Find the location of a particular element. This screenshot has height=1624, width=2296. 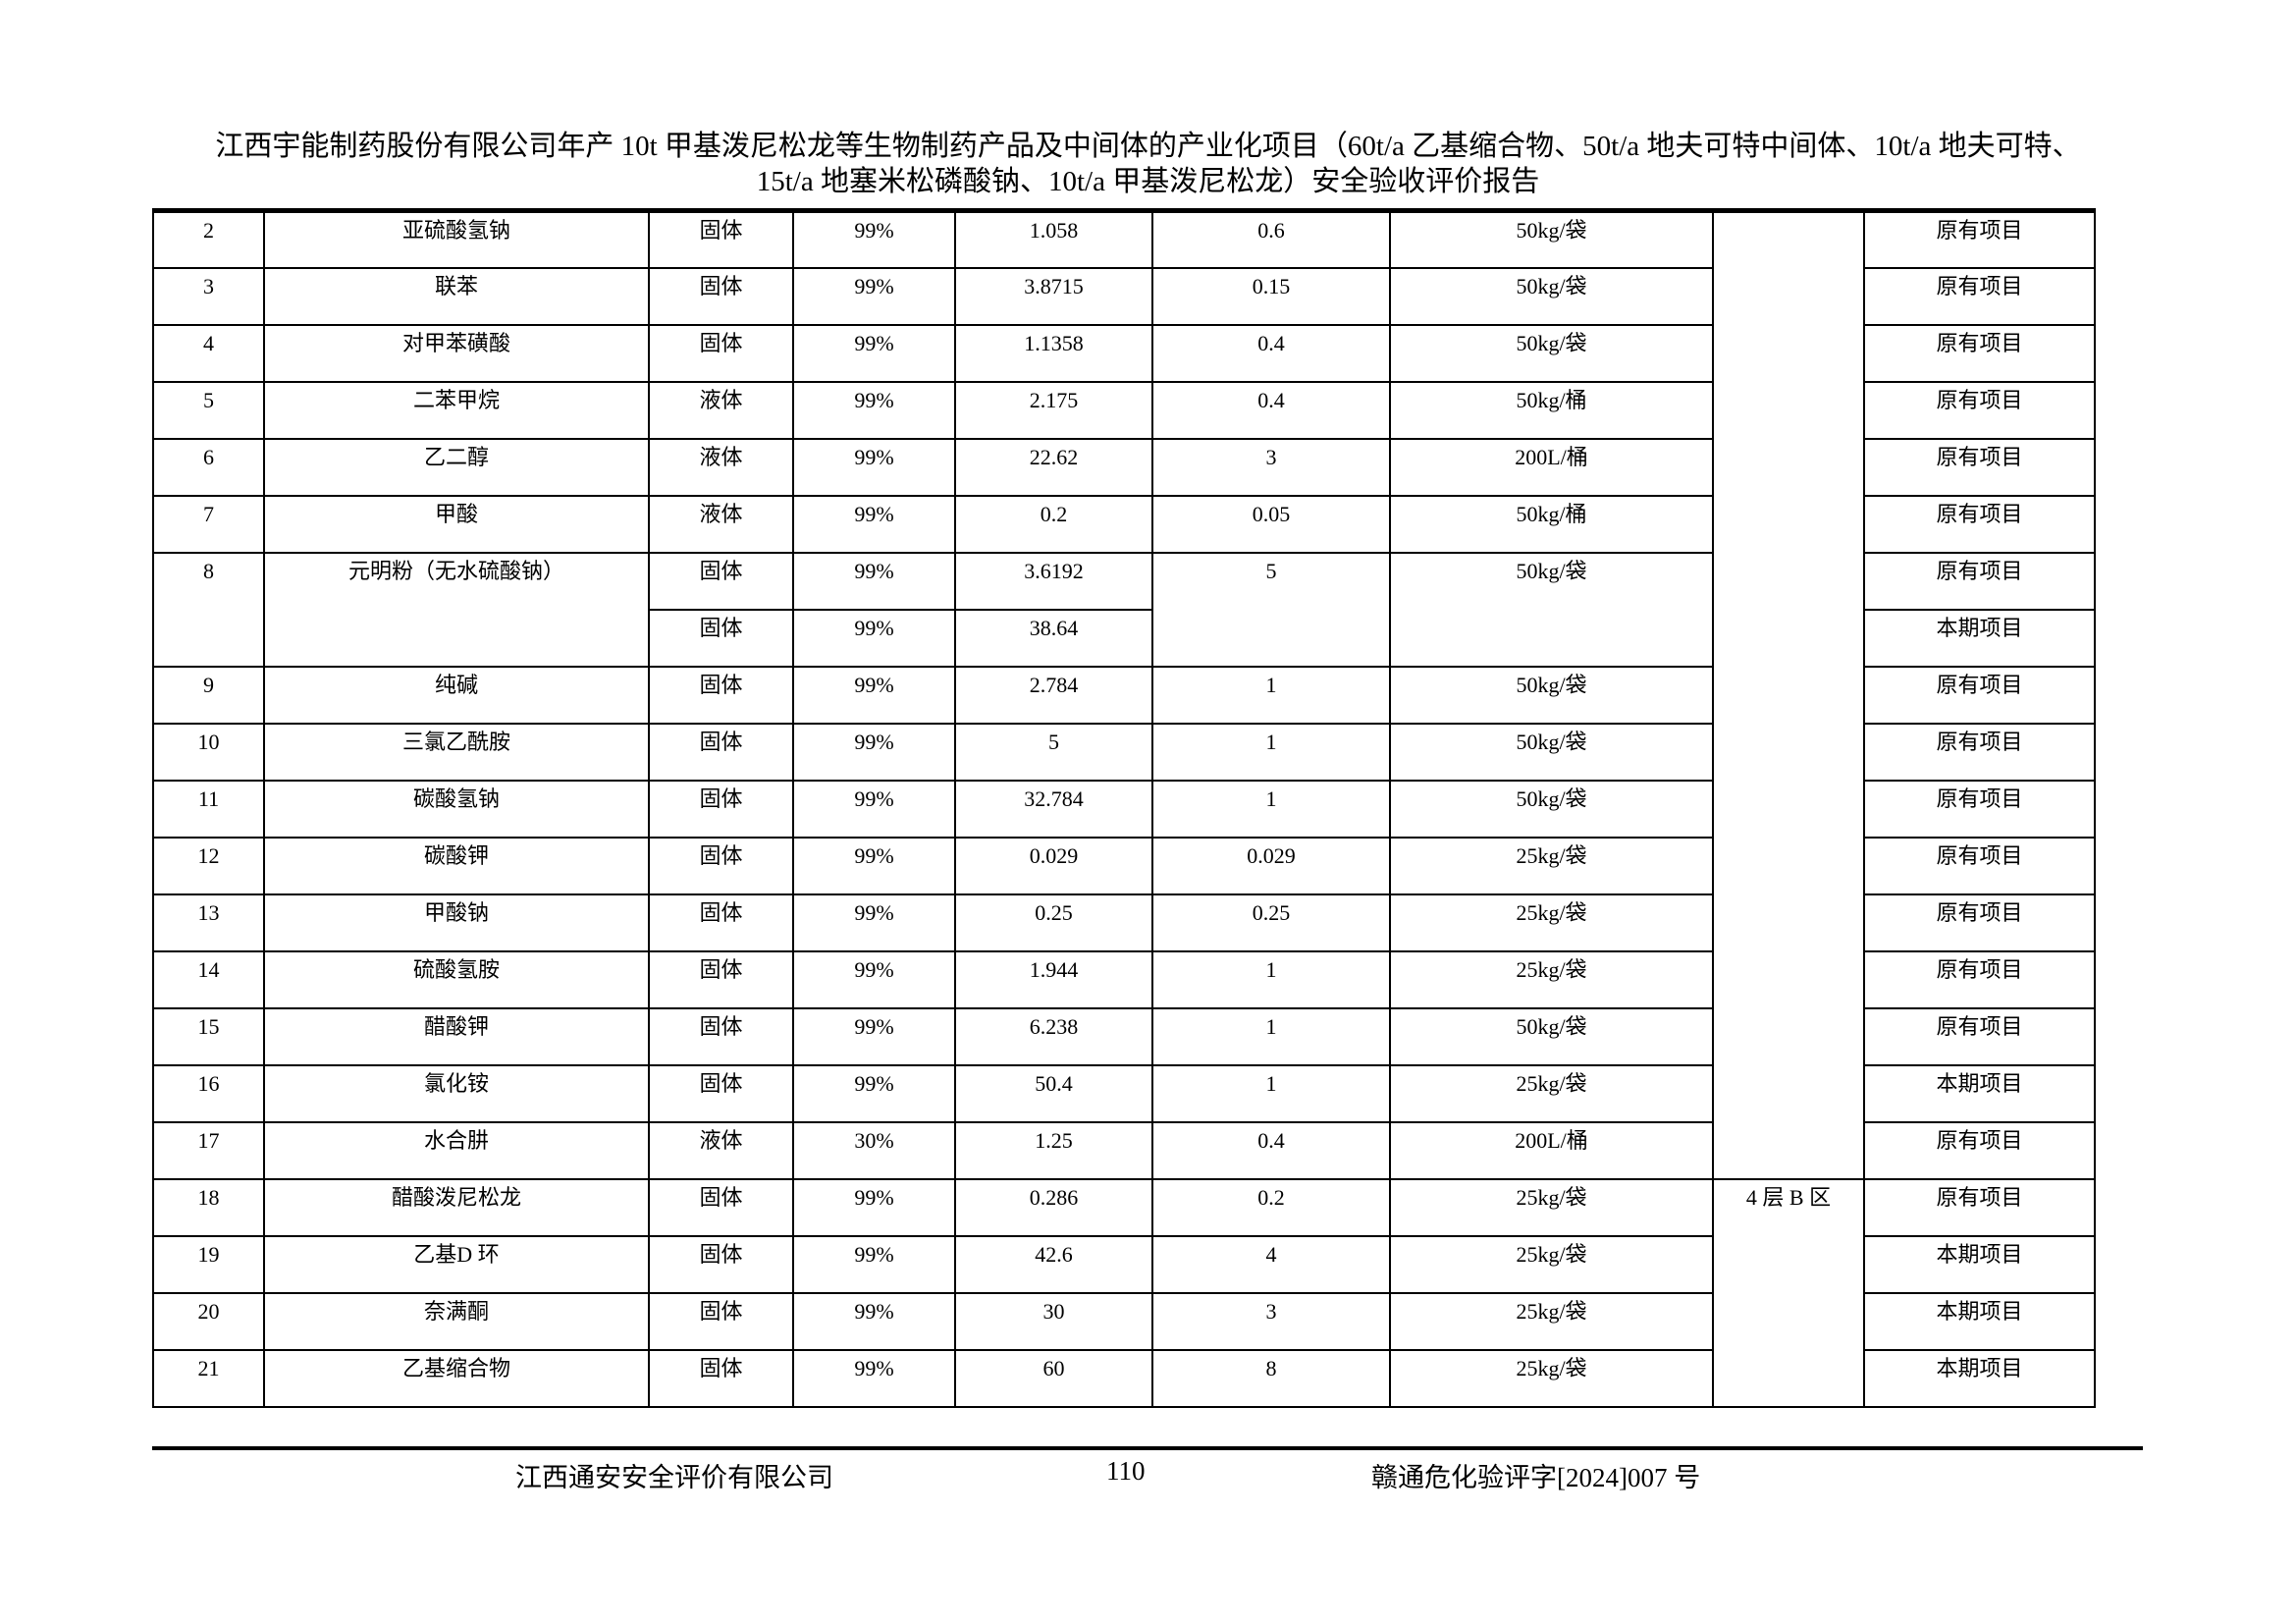

table-row: 18 醋酸泼尼松龙 固体 99% 0.286 0.2 25kg/袋 4 层 B 区原有项目 is located at coordinates (1124, 1292).